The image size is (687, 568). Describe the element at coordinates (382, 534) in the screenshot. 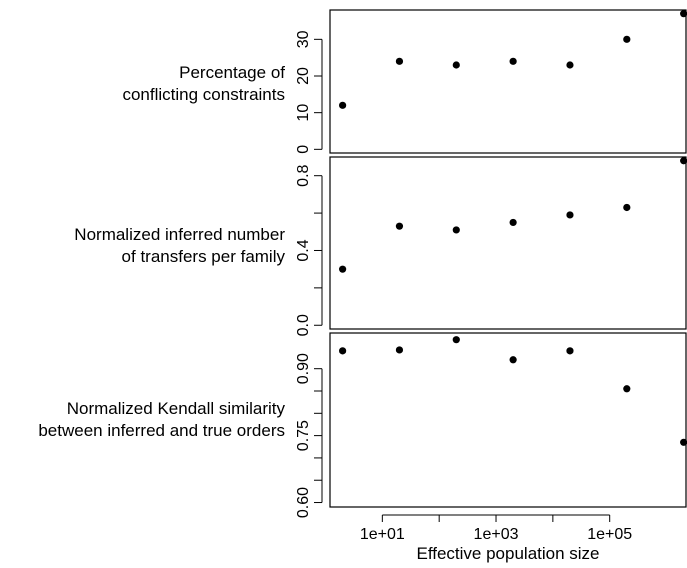

I see `x-tick-label: 1e+01` at that location.